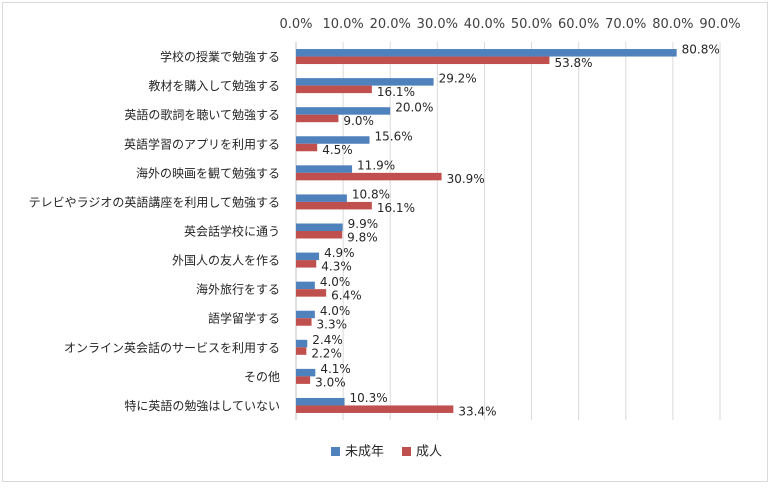 The image size is (773, 488). I want to click on data-label: 4.9%, so click(339, 253).